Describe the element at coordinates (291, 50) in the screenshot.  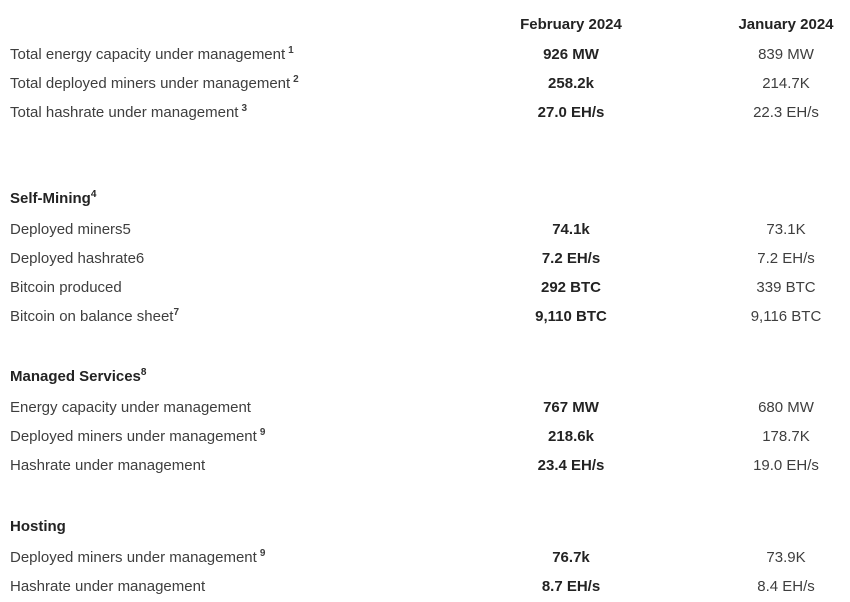
I see `footnote-marker: 1` at that location.